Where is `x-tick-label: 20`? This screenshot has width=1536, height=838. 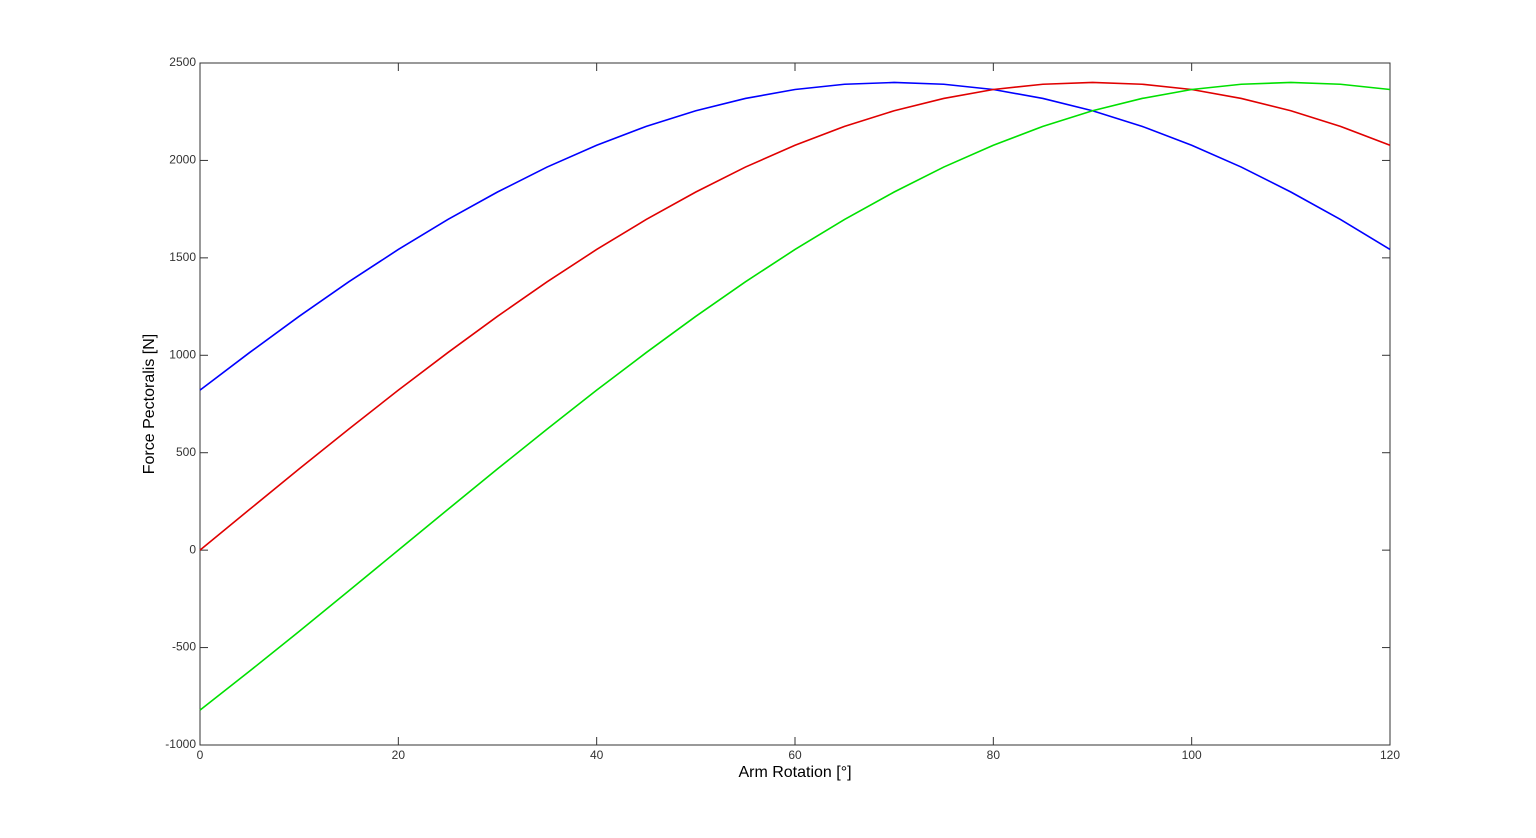 x-tick-label: 20 is located at coordinates (399, 755).